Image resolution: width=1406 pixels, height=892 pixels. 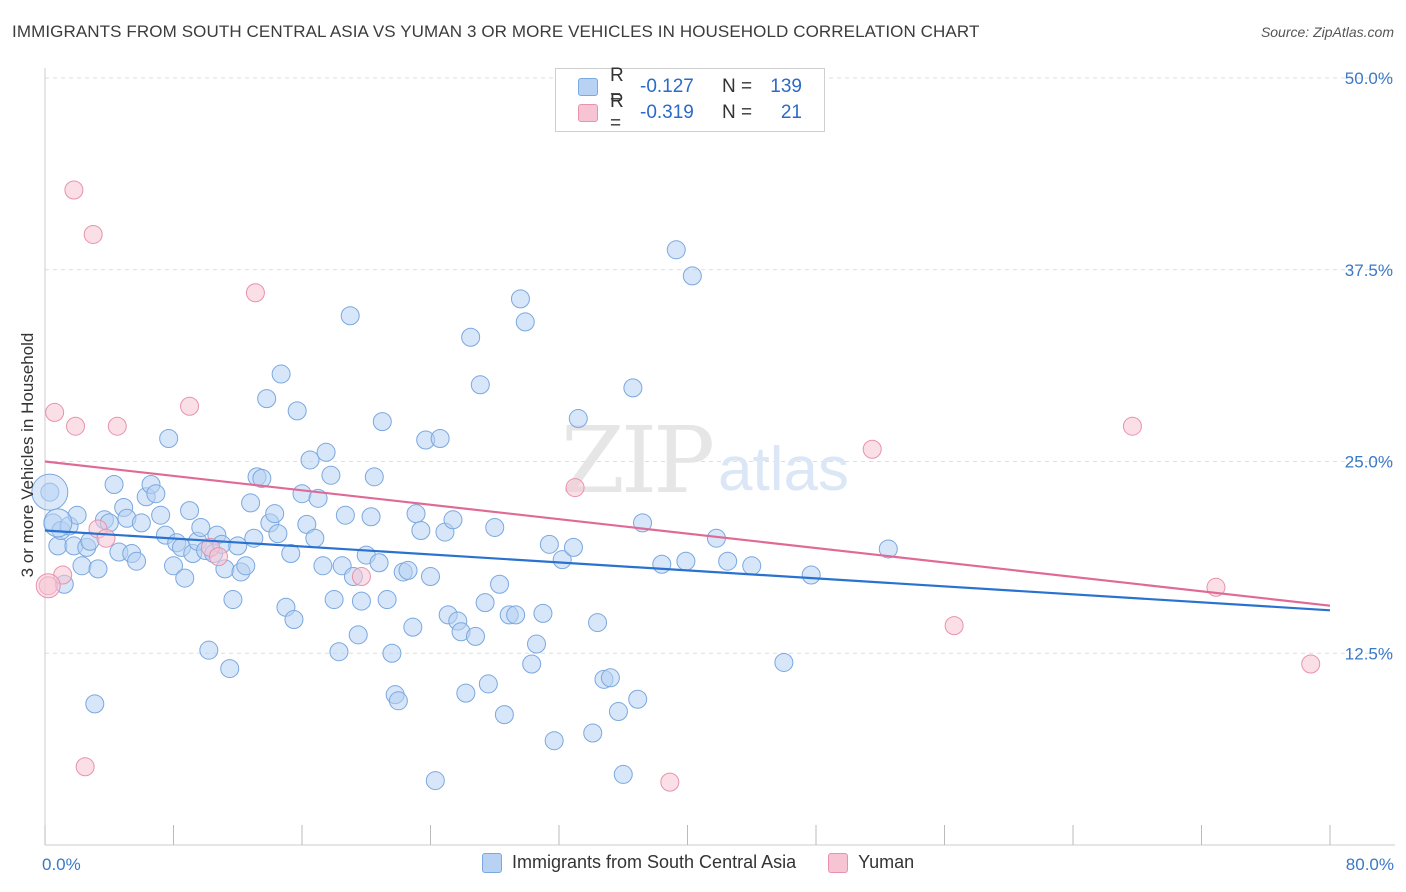 What do you see at coordinates (1369, 78) in the screenshot?
I see `y-tick-label: 50.0%` at bounding box center [1369, 78].